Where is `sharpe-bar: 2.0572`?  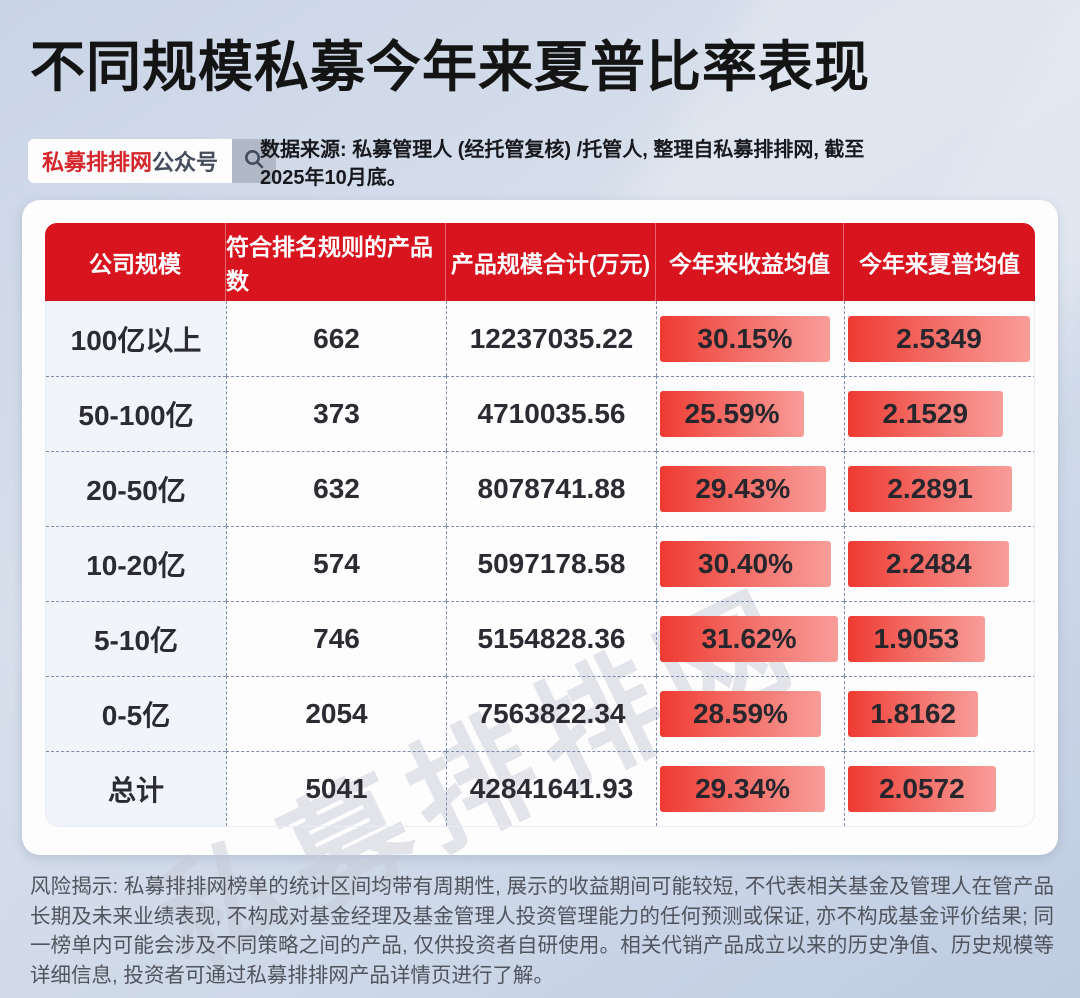
sharpe-bar: 2.0572 is located at coordinates (922, 789).